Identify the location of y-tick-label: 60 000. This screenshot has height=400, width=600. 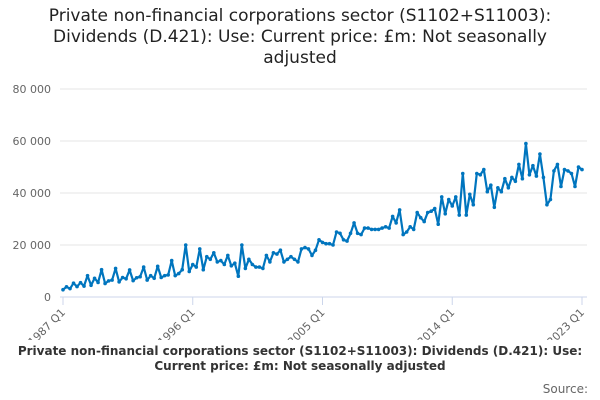
(32, 141).